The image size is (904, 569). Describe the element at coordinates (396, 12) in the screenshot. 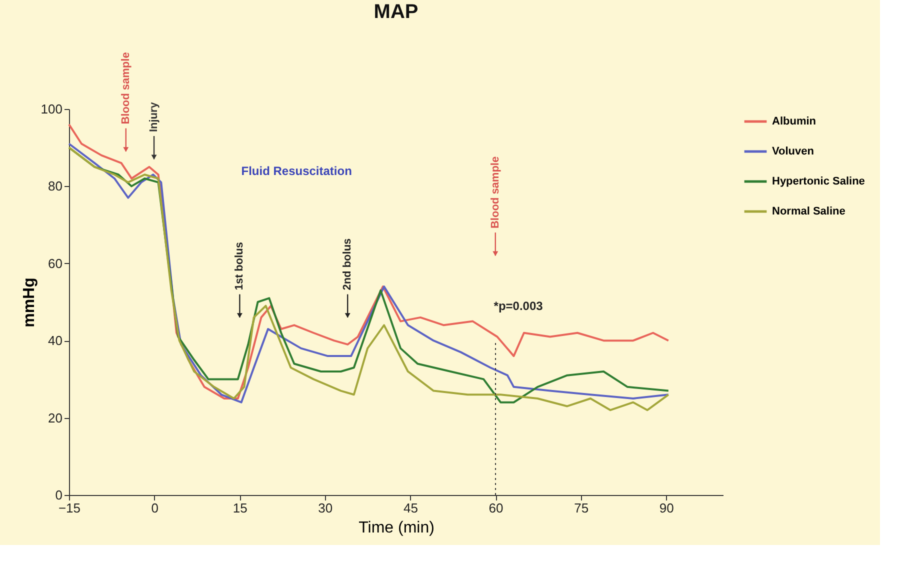

I see `chart-title: MAP` at that location.